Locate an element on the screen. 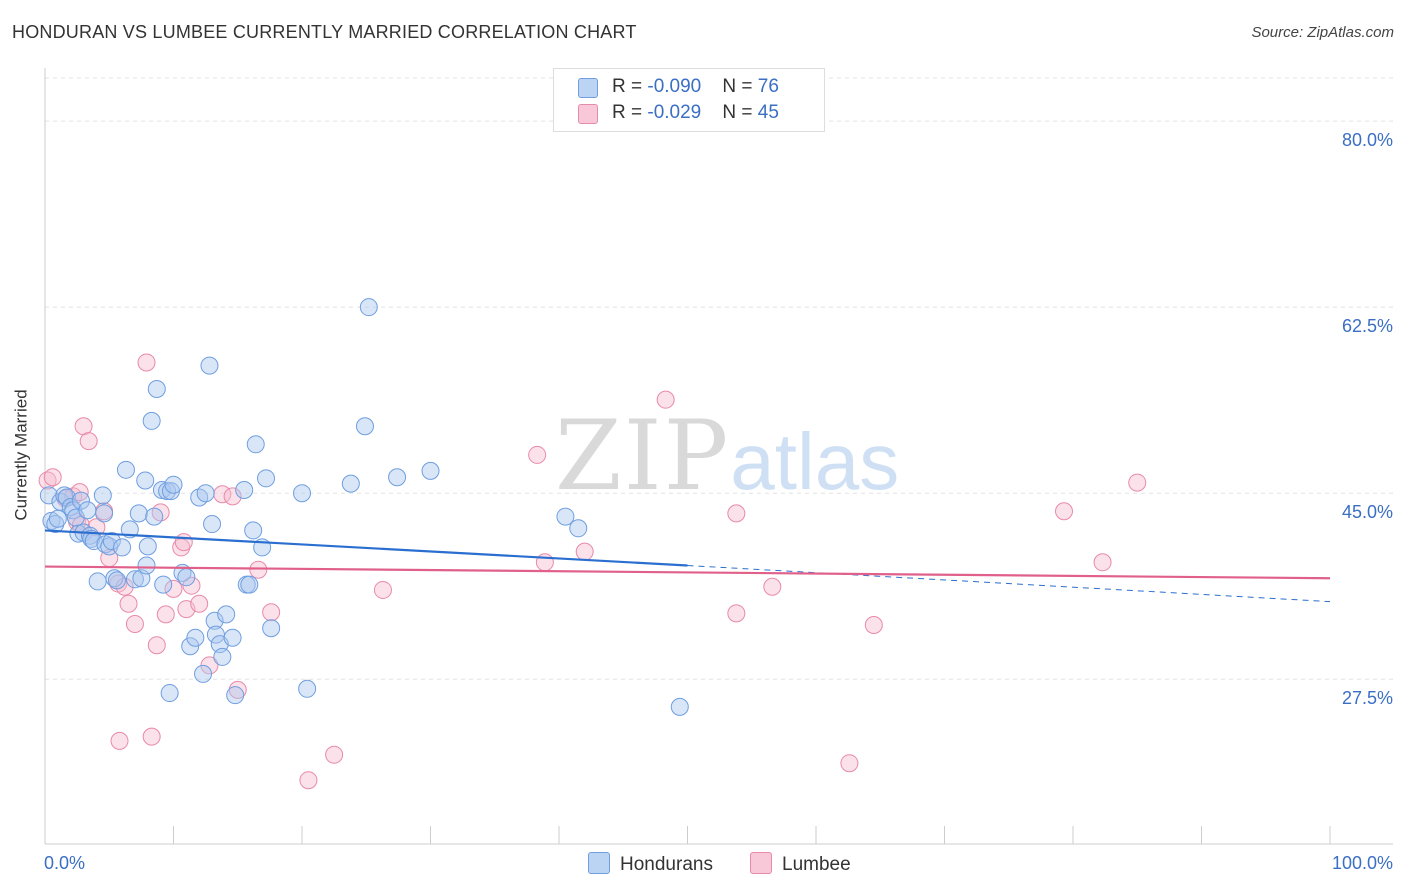  legend-swatch-lumbee is located at coordinates (588, 114).